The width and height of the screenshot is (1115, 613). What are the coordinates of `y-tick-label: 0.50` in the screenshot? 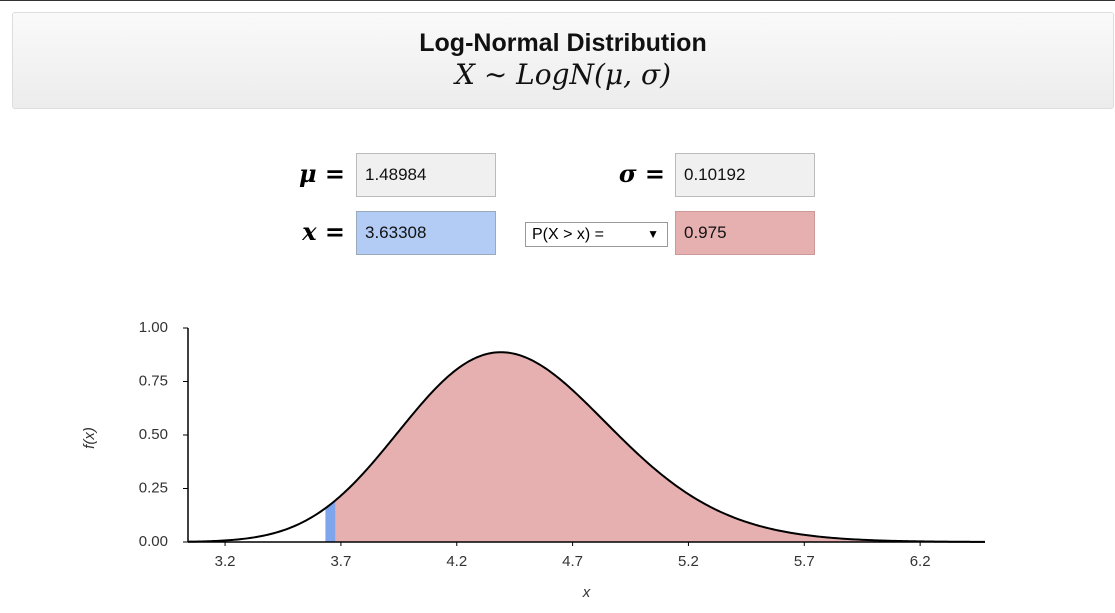 It's located at (153, 434).